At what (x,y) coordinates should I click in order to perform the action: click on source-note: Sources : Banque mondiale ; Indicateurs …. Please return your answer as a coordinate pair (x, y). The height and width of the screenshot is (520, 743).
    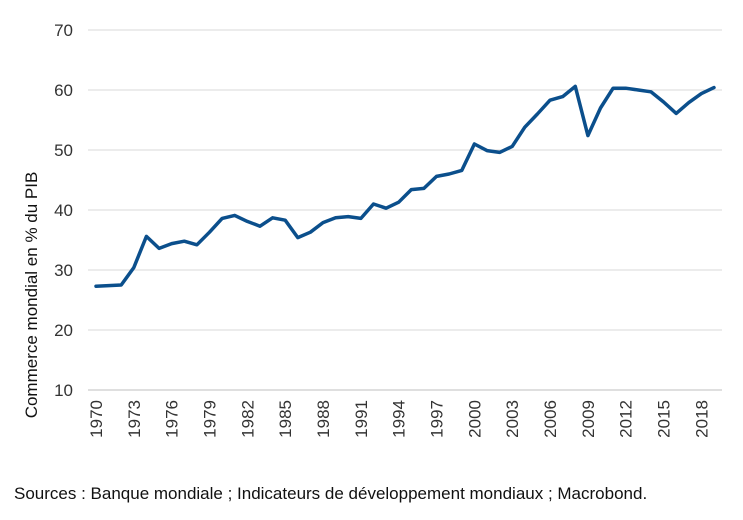
    Looking at the image, I should click on (331, 493).